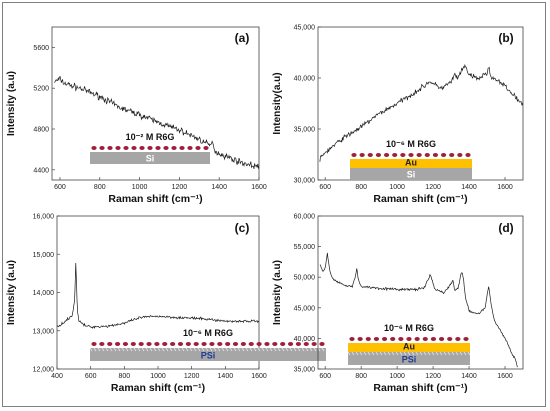  I want to click on y-tick-label: 5200, so click(41, 89).